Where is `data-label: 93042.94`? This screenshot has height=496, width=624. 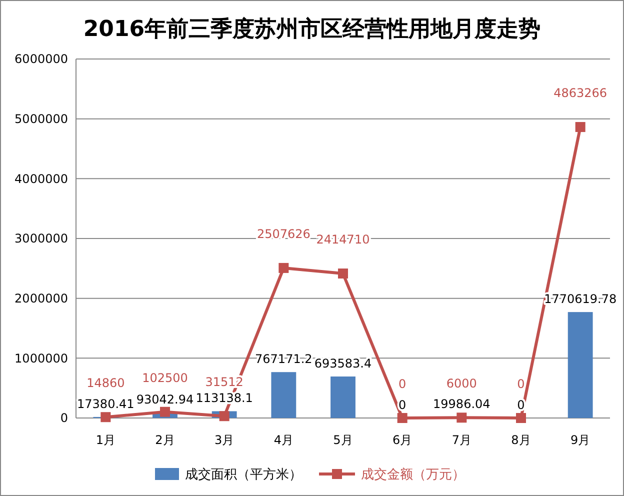 data-label: 93042.94 is located at coordinates (165, 399).